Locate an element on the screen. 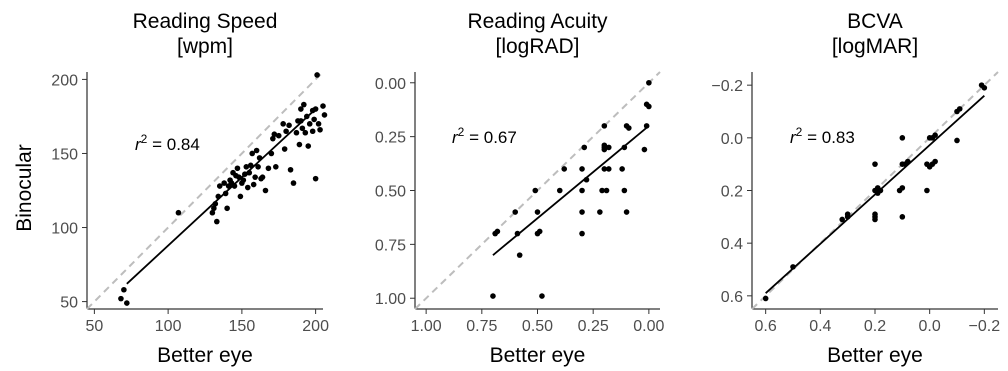  y-tick-label: 0.0 is located at coordinates (732, 139).